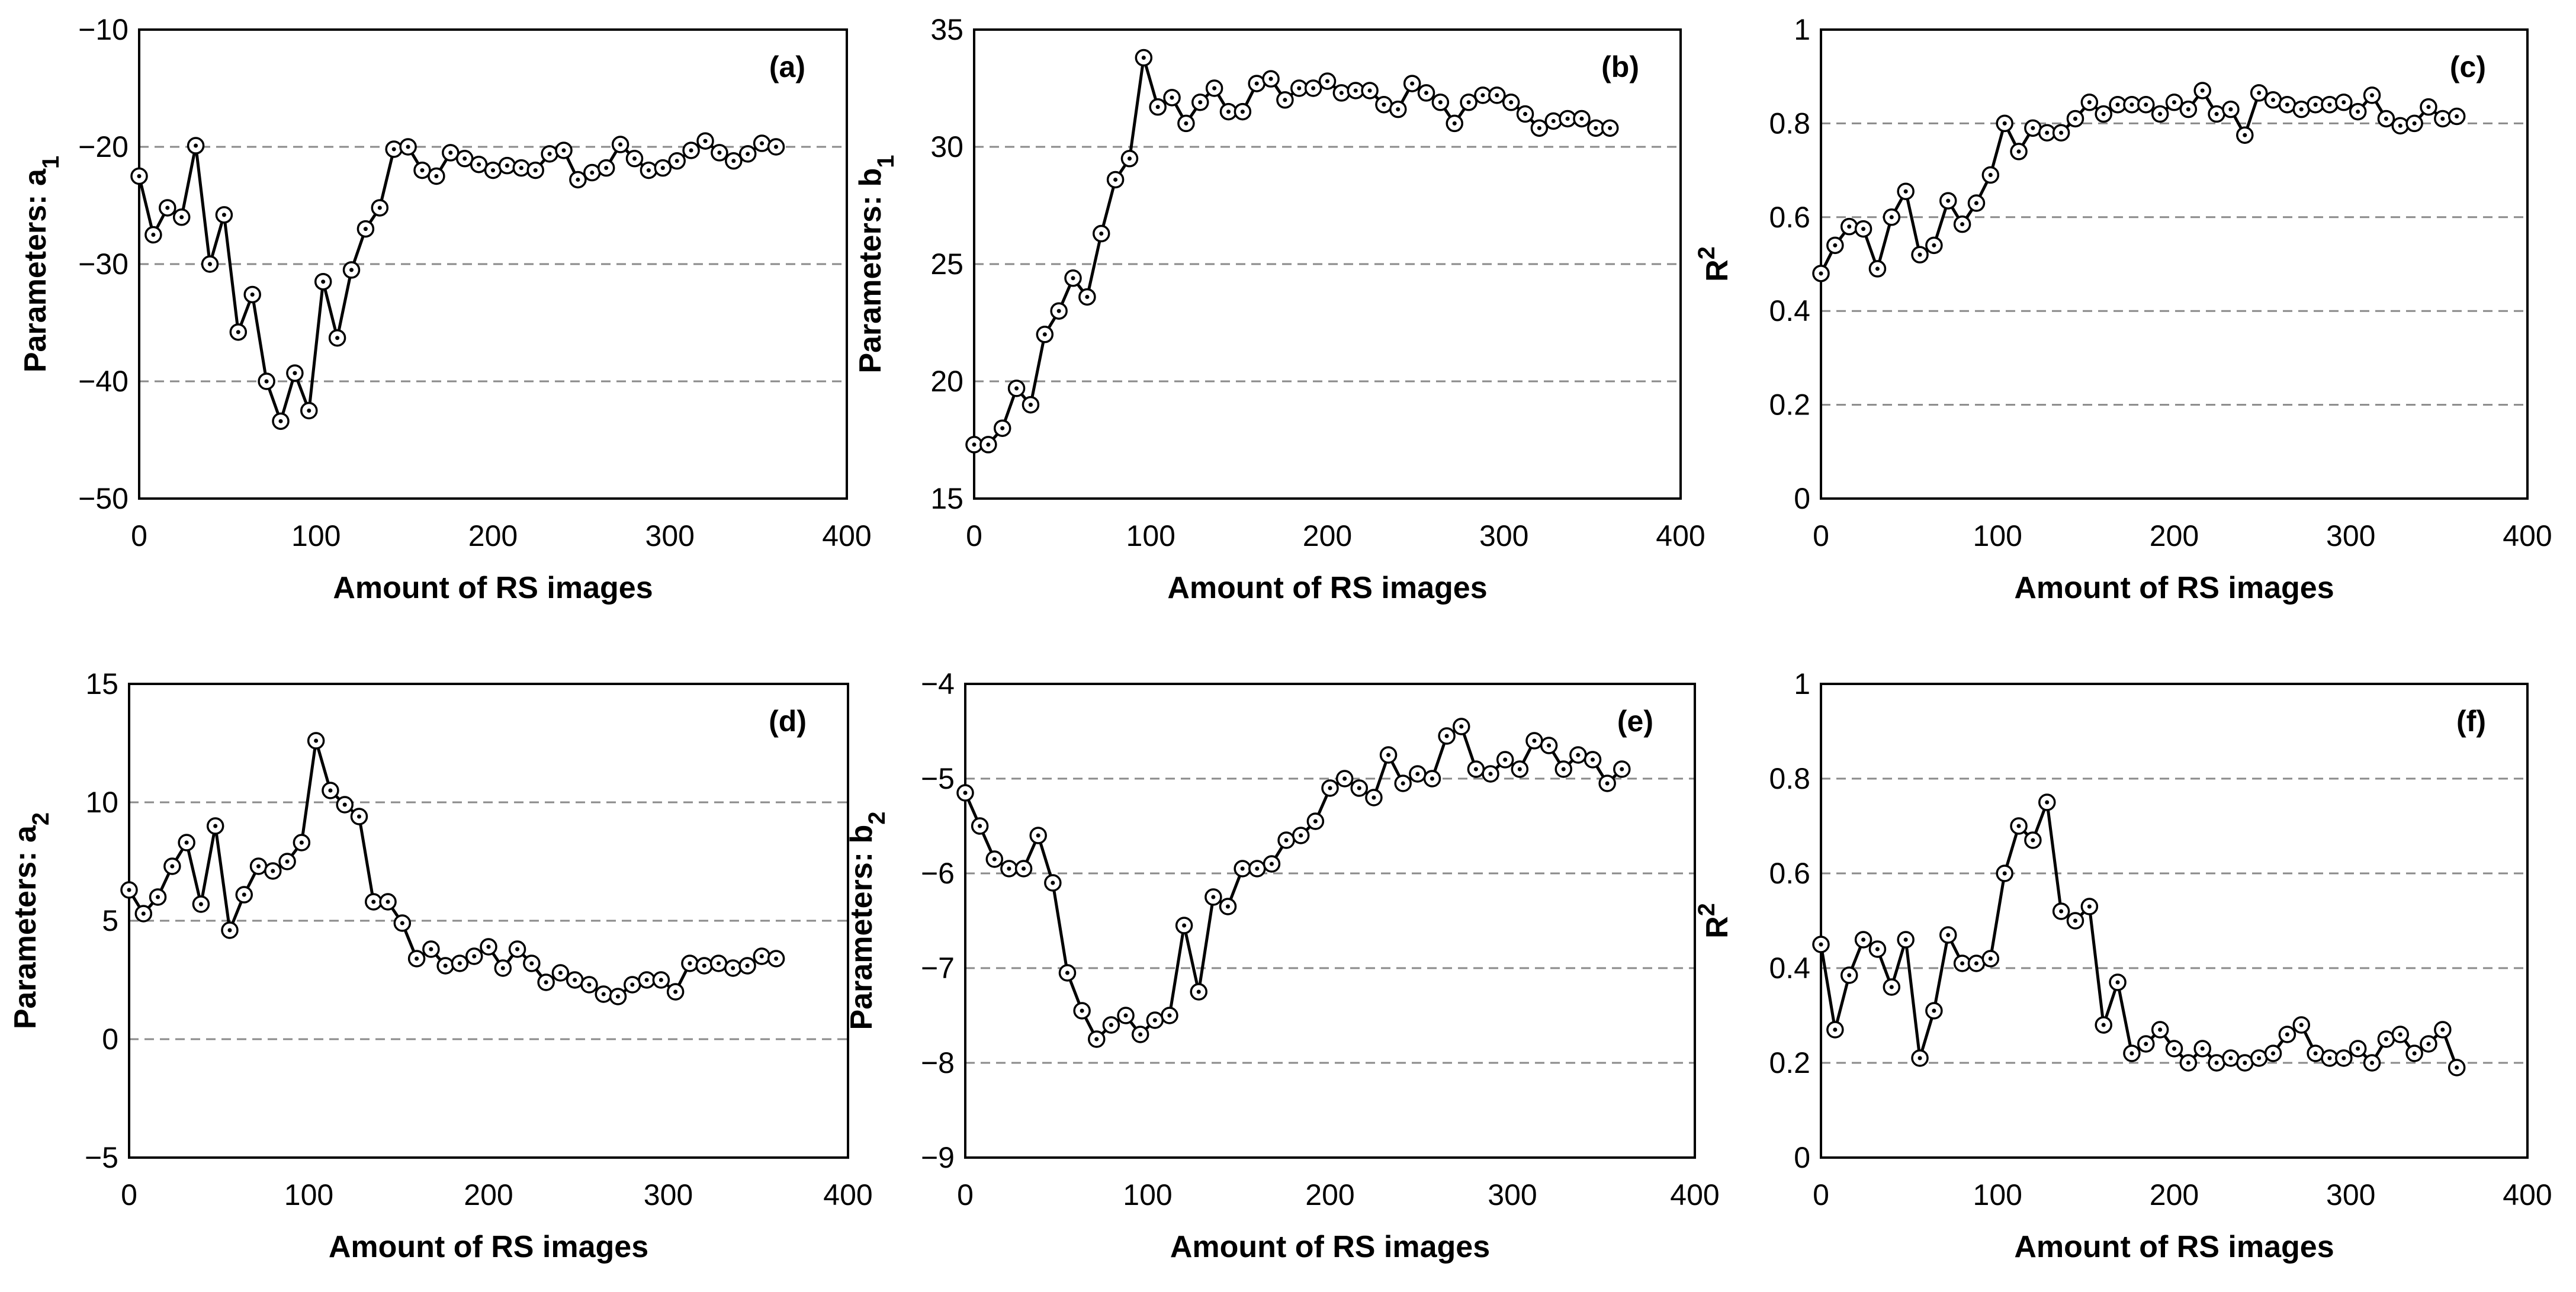 The height and width of the screenshot is (1292, 2576). Describe the element at coordinates (1789, 778) in the screenshot. I see `y-tick-label: 0.8` at that location.